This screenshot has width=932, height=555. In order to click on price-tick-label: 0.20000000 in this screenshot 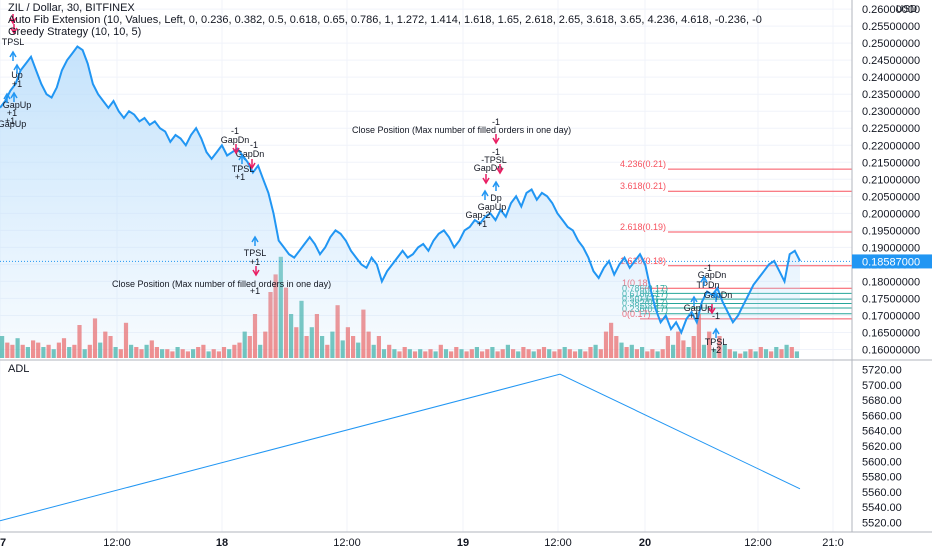, I will do `click(891, 214)`.